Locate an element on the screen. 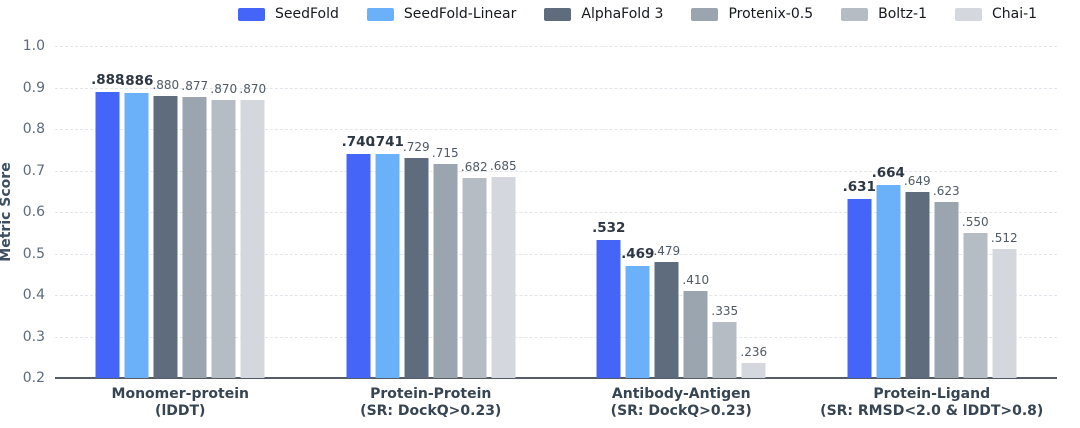 This screenshot has width=1080, height=428. bar-value-label: .685 is located at coordinates (503, 165).